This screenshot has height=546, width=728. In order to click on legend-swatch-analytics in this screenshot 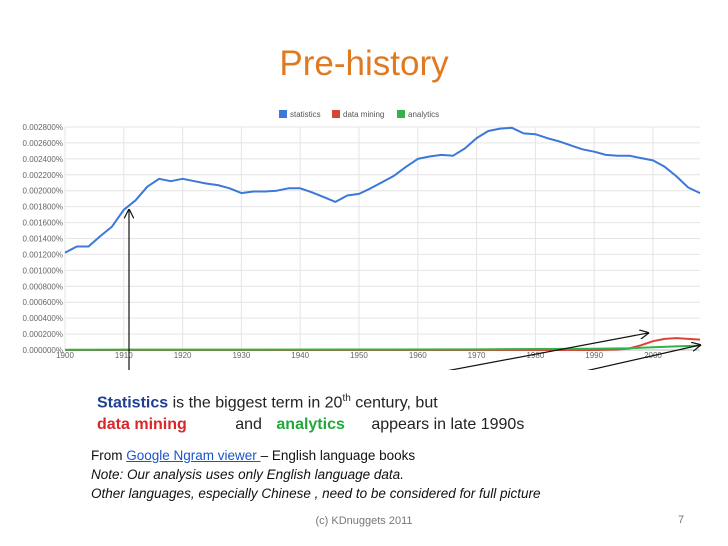, I will do `click(401, 114)`.